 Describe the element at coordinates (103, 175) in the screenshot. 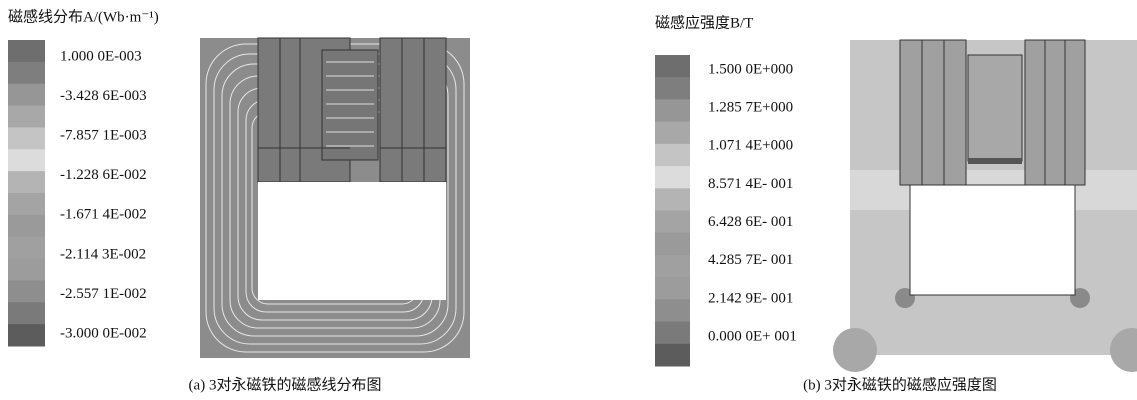

I see `colorbar-label: -1.228 6E-002` at that location.